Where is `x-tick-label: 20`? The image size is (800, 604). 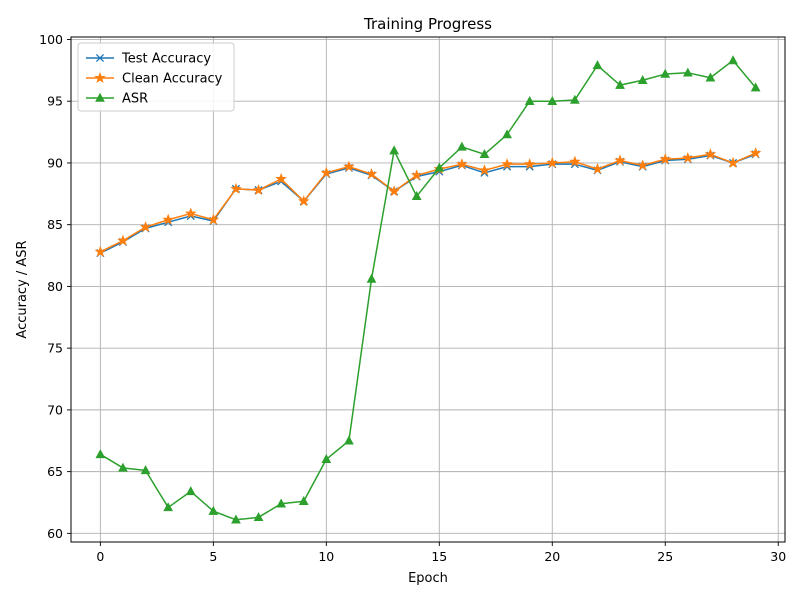
x-tick-label: 20 is located at coordinates (552, 556).